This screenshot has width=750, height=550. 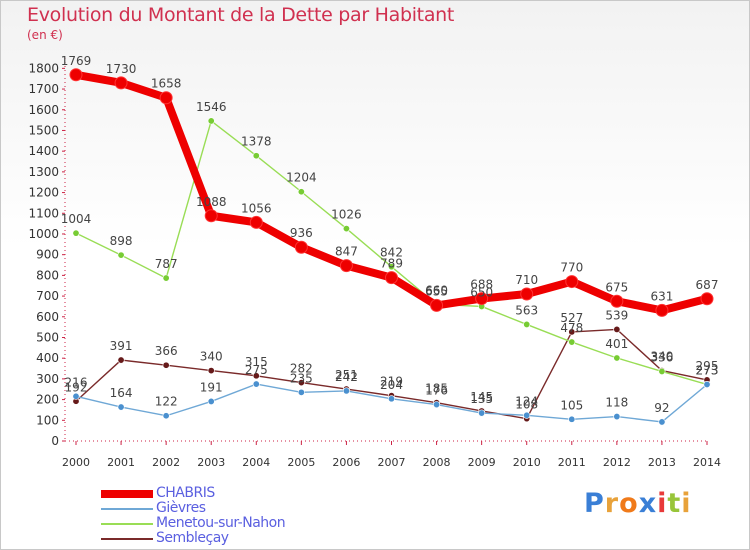 I want to click on data-label: 1730, so click(x=121, y=69).